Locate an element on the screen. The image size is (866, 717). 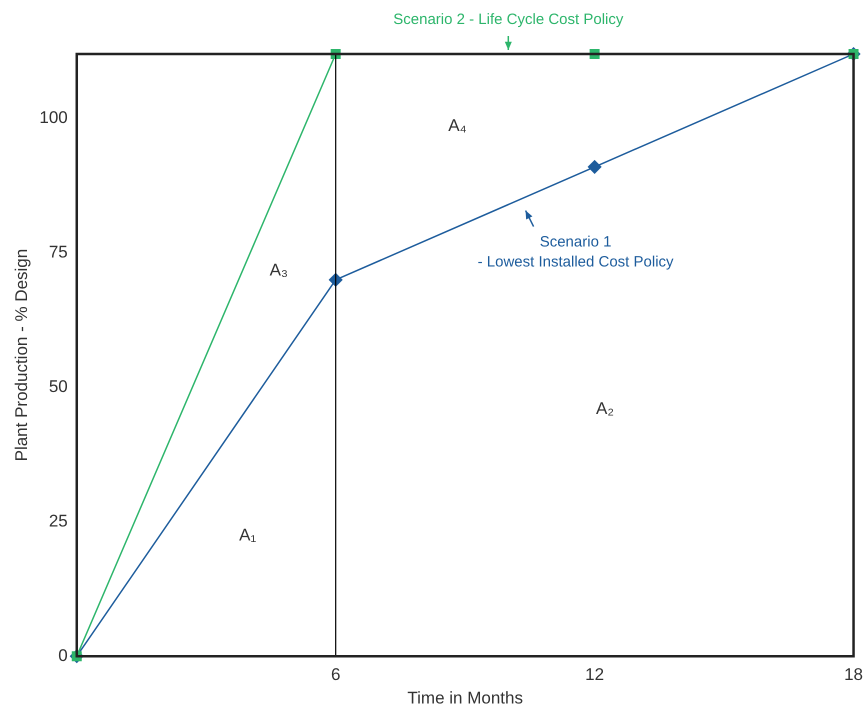
annotation: A₃ is located at coordinates (279, 270).